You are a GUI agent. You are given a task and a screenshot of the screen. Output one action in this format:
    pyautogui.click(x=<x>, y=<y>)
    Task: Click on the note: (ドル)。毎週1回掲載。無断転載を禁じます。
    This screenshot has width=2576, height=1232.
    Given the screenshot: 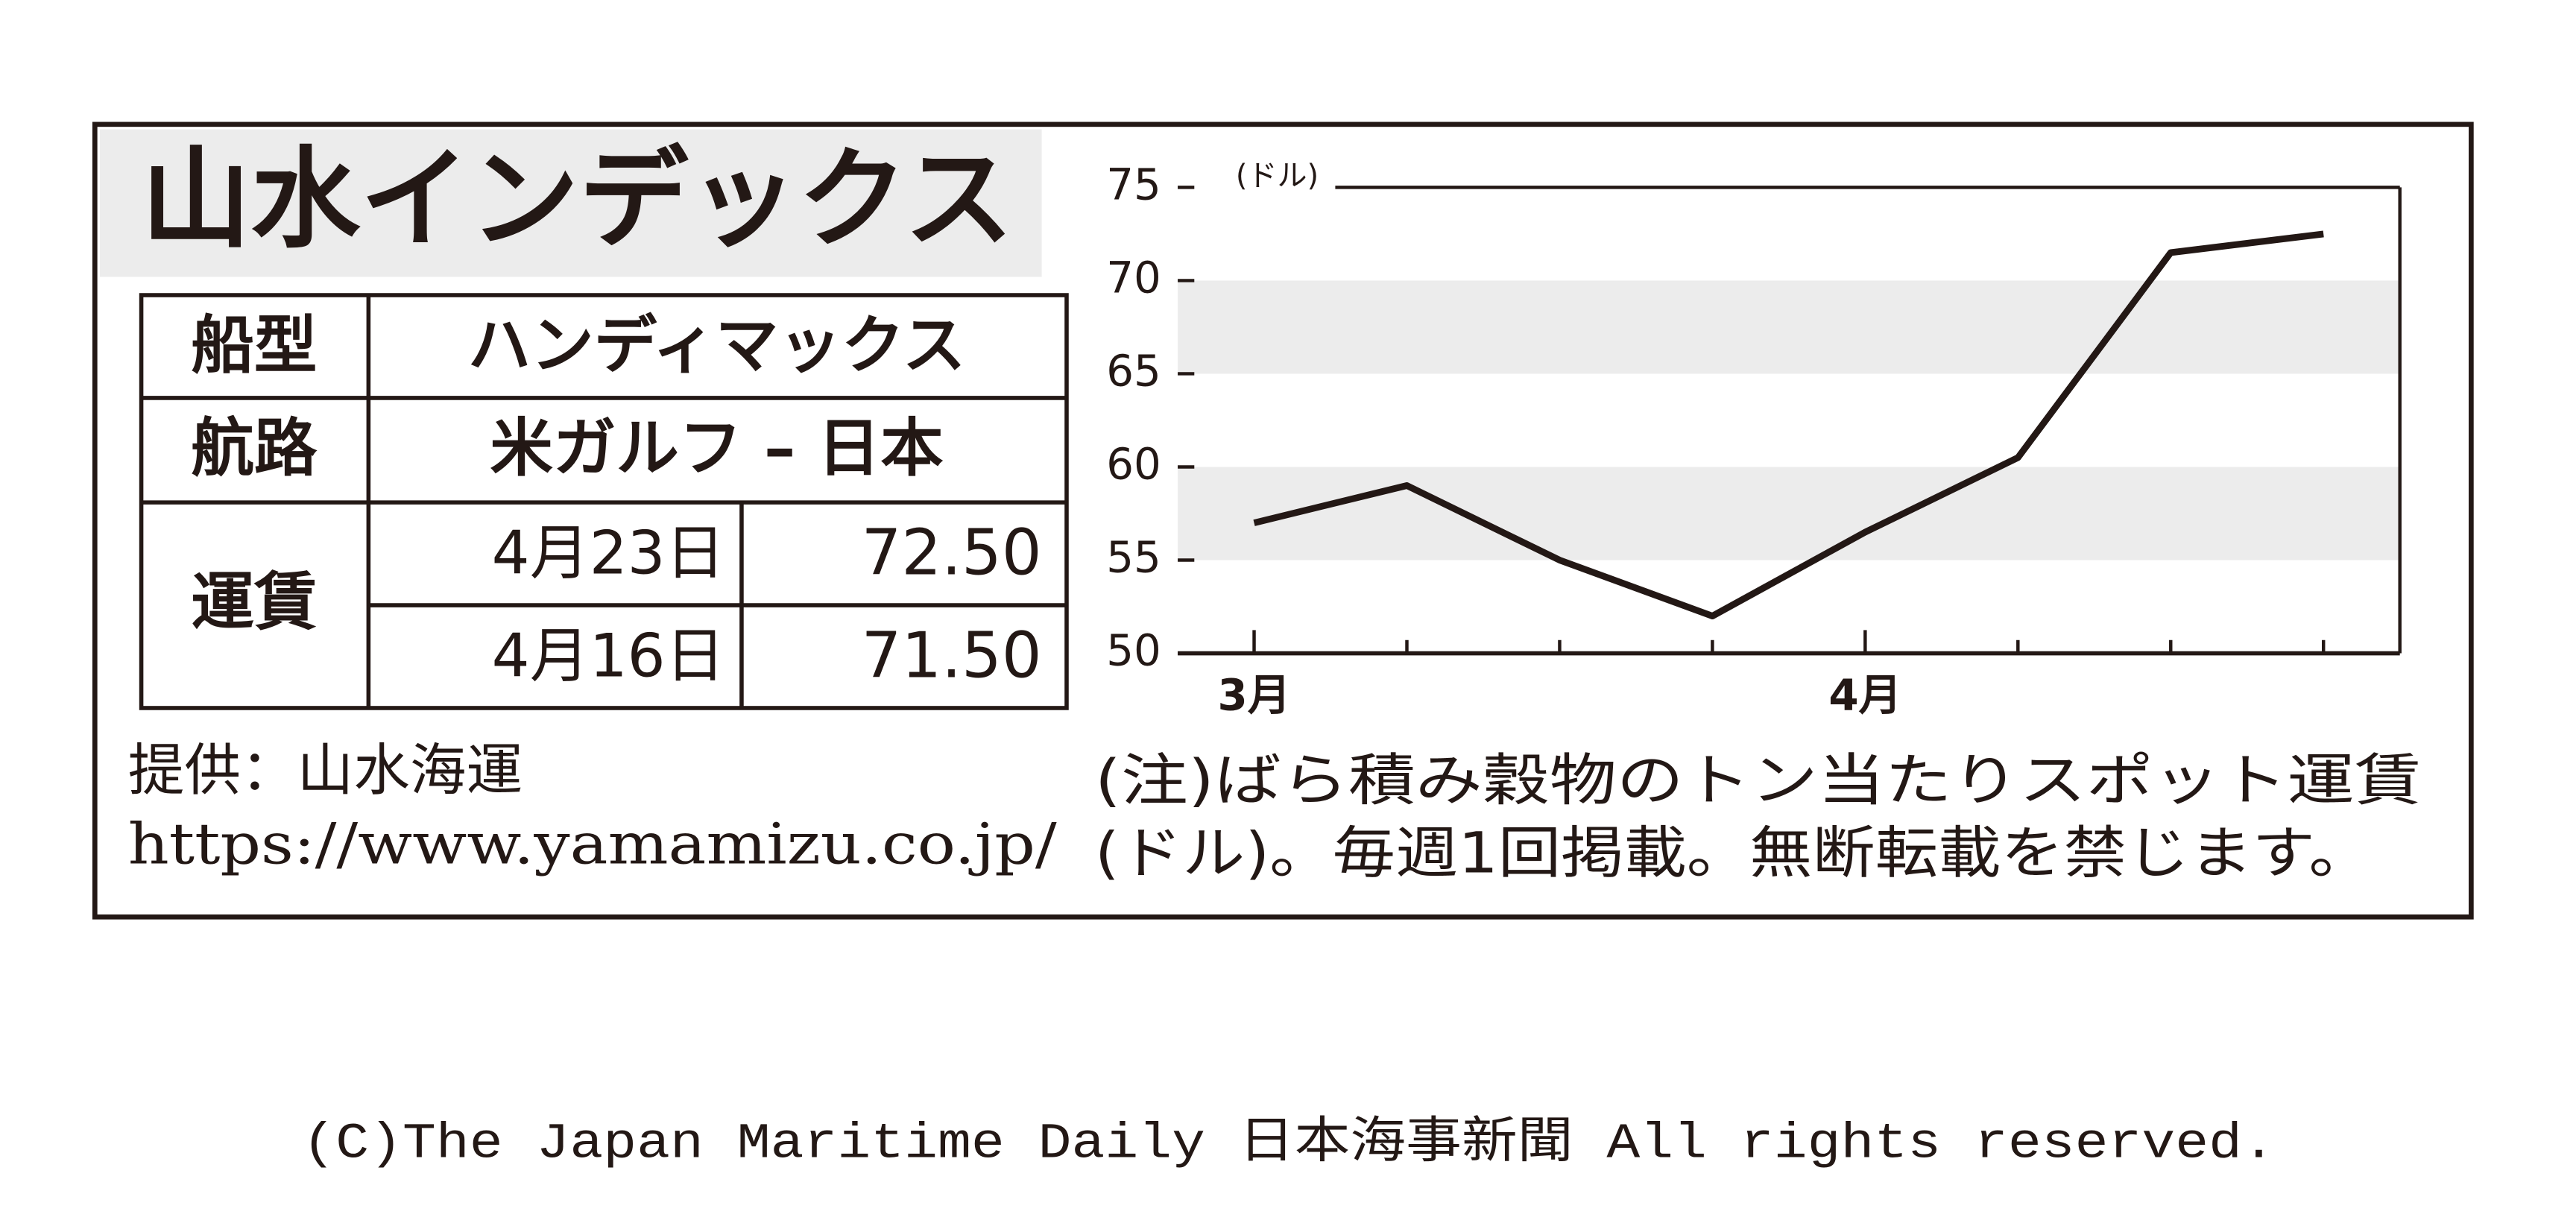 What is the action you would take?
    pyautogui.click(x=1734, y=853)
    